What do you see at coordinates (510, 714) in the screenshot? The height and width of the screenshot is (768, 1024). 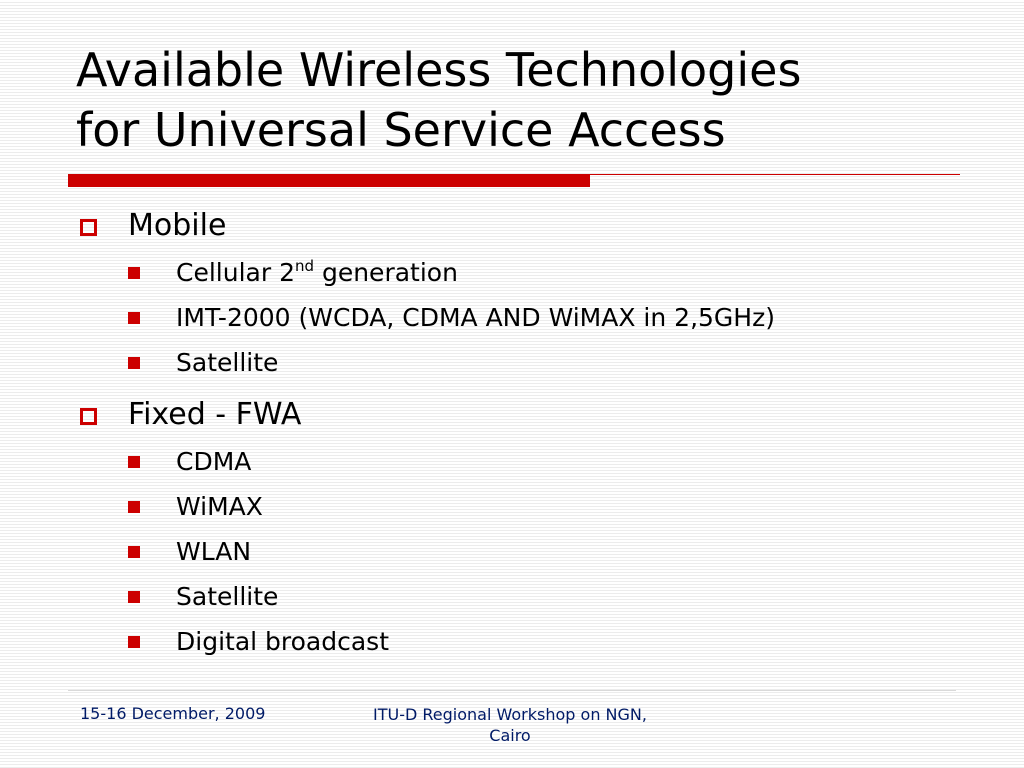 I see `footer-event-line-1: ITU-D Regional Workshop on NGN,` at bounding box center [510, 714].